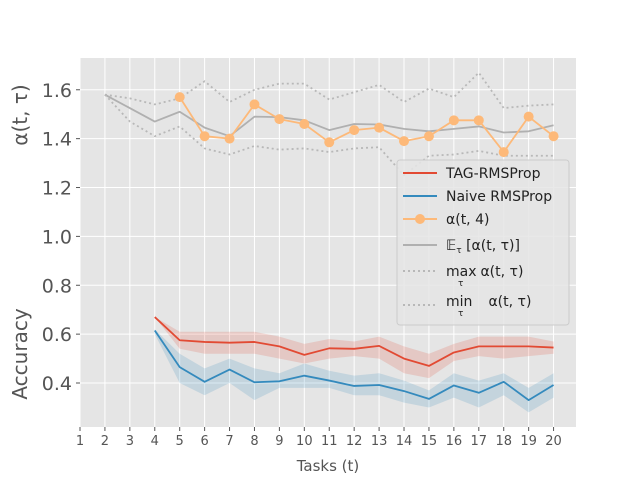  I want to click on legend-label-naive-rmsprop: Naive RMSProp, so click(499, 197).